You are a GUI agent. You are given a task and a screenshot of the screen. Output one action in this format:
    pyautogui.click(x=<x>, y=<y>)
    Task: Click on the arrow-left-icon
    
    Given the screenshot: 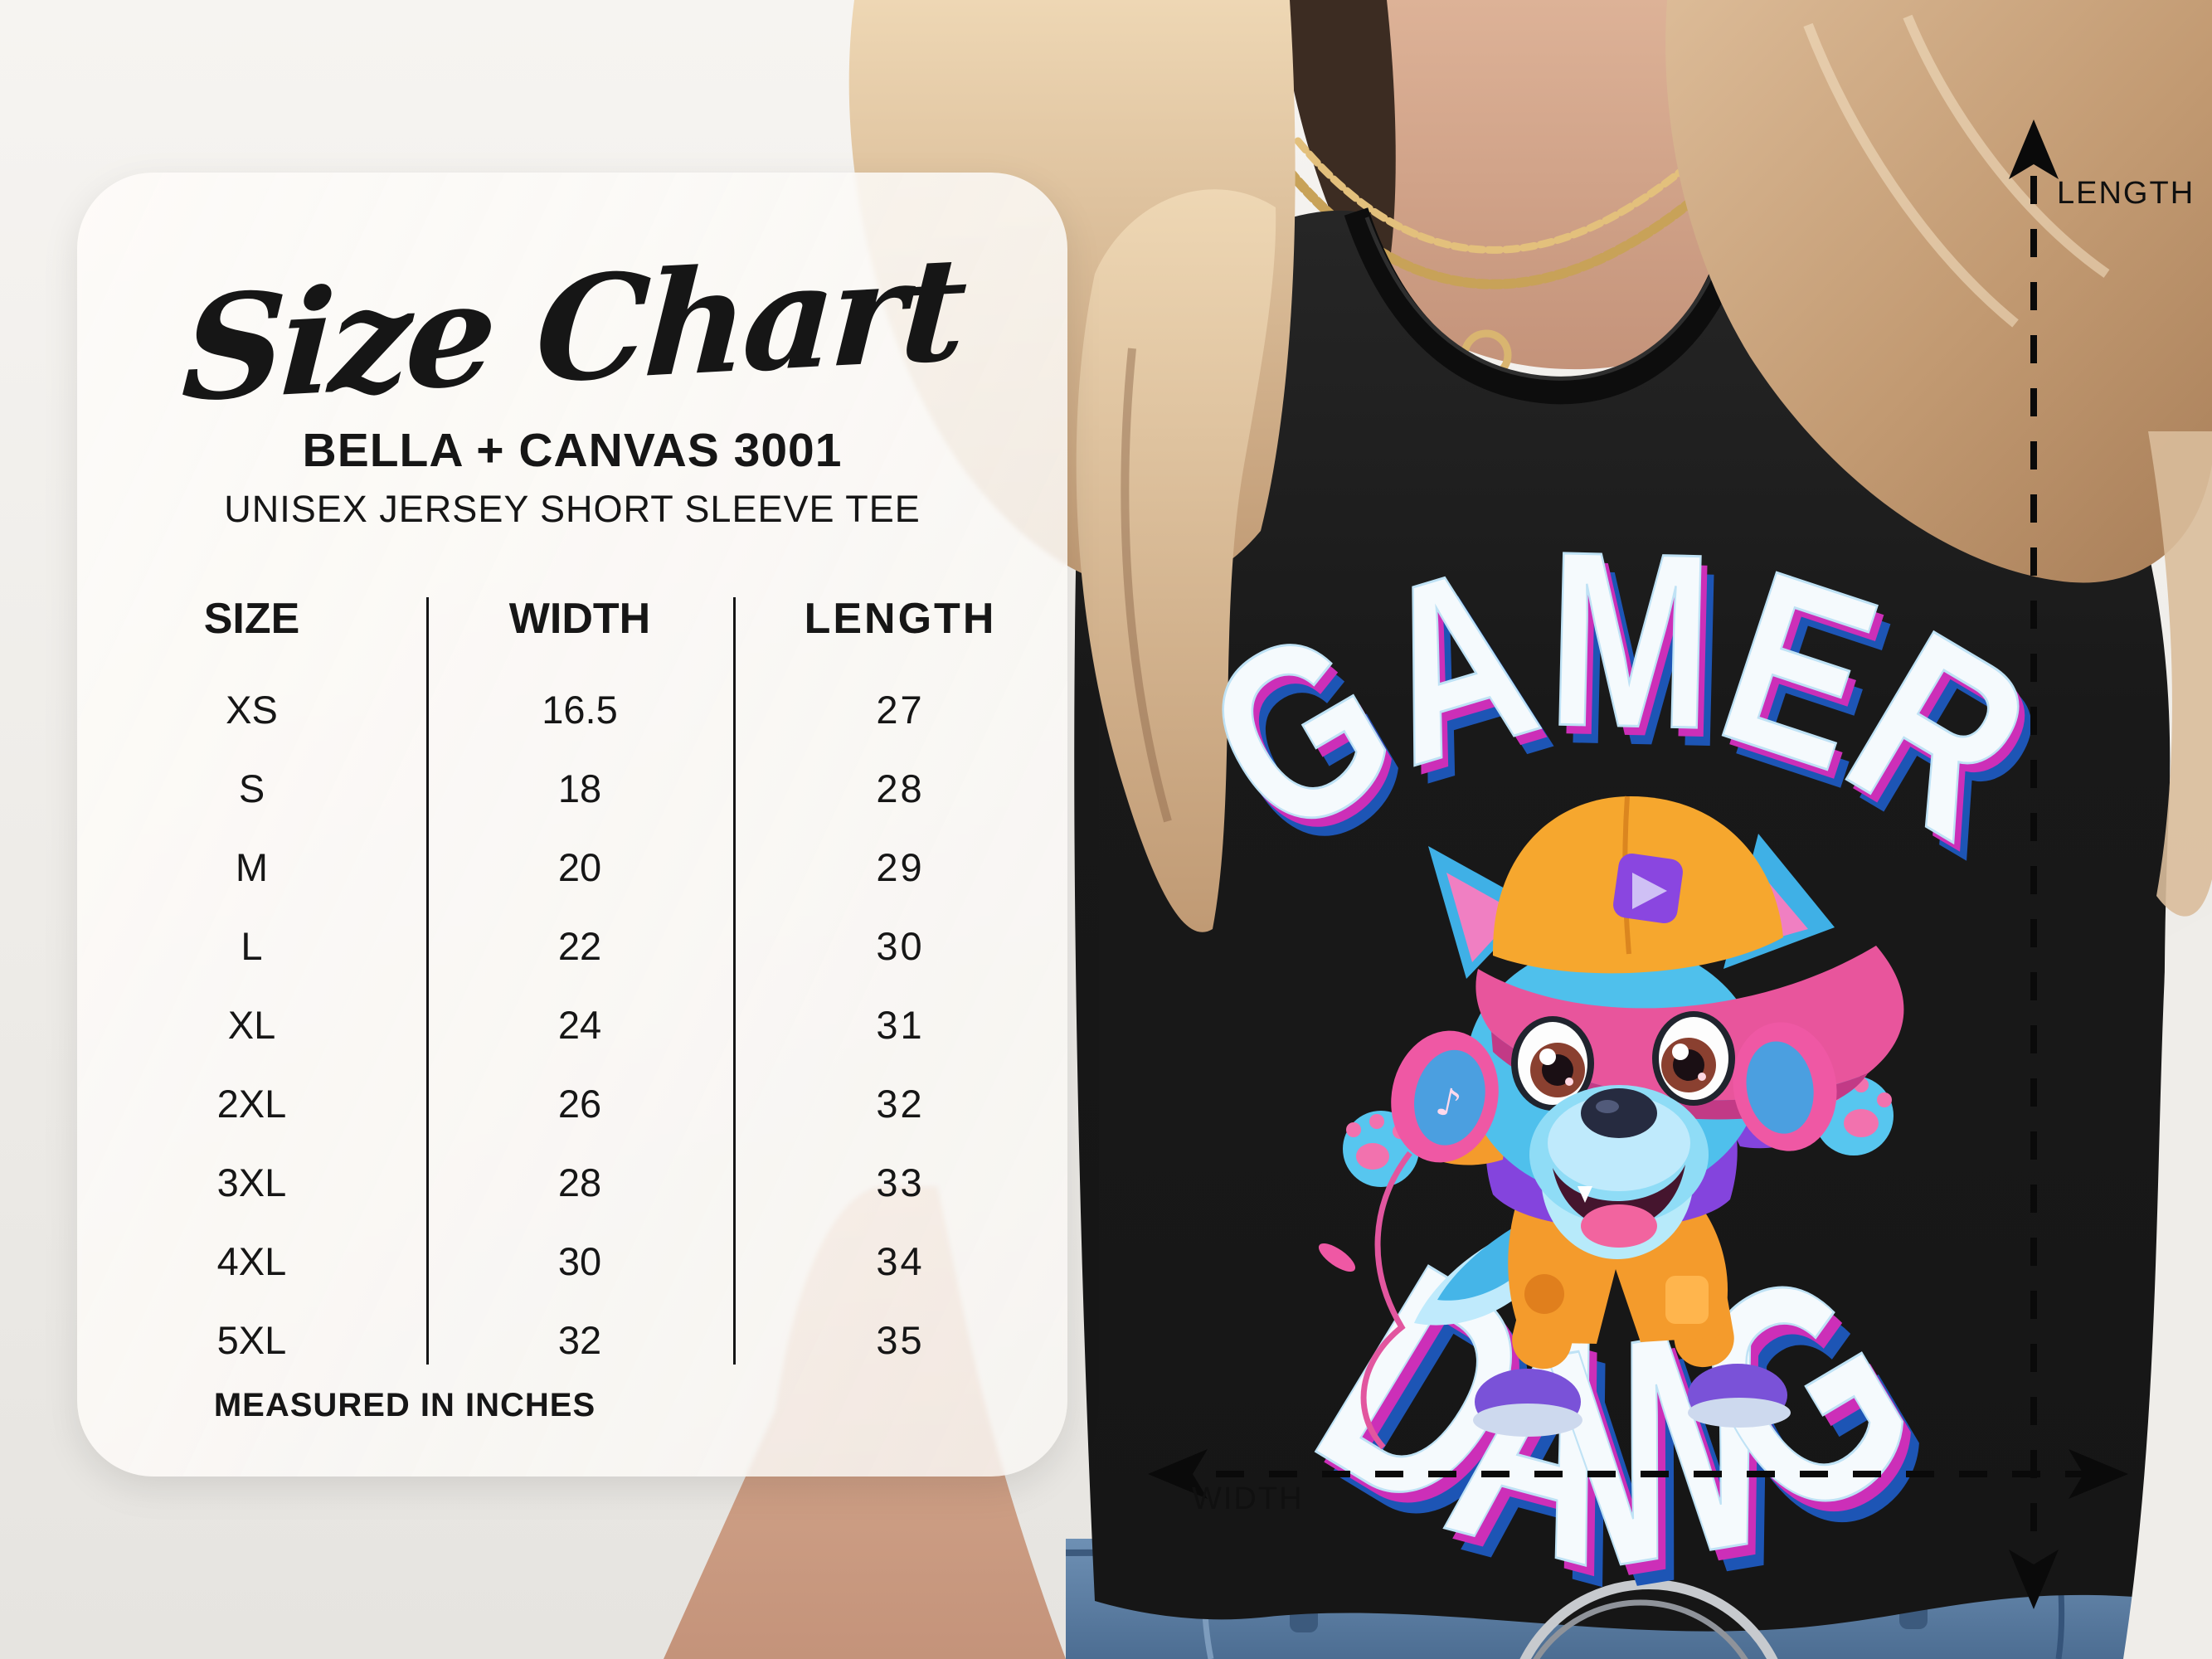 What is the action you would take?
    pyautogui.click(x=1178, y=1474)
    